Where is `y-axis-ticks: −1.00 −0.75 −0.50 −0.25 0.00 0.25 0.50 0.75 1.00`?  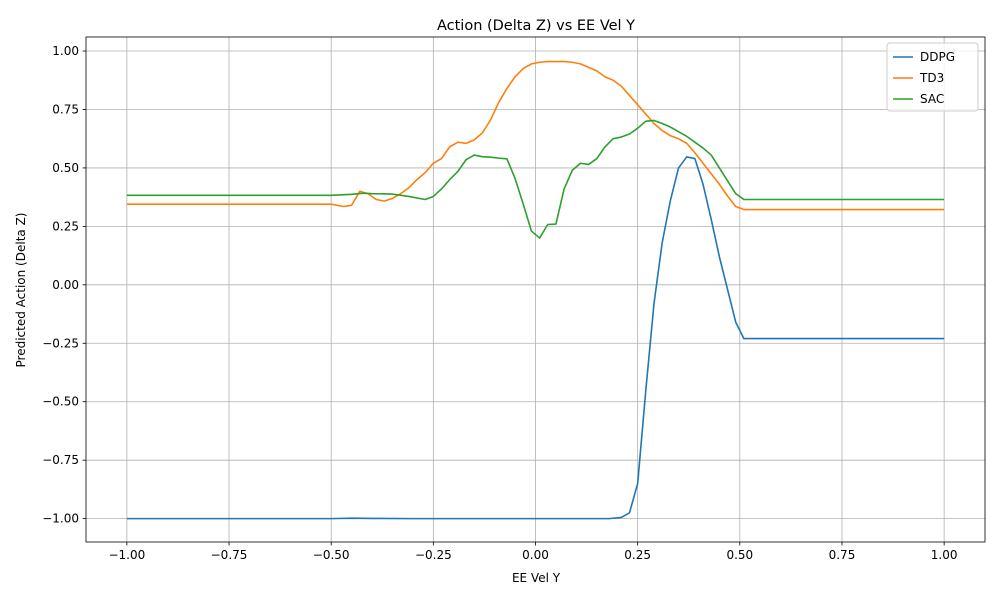 y-axis-ticks: −1.00 −0.75 −0.50 −0.25 0.00 0.25 0.50 0.75 1.00 is located at coordinates (64, 285).